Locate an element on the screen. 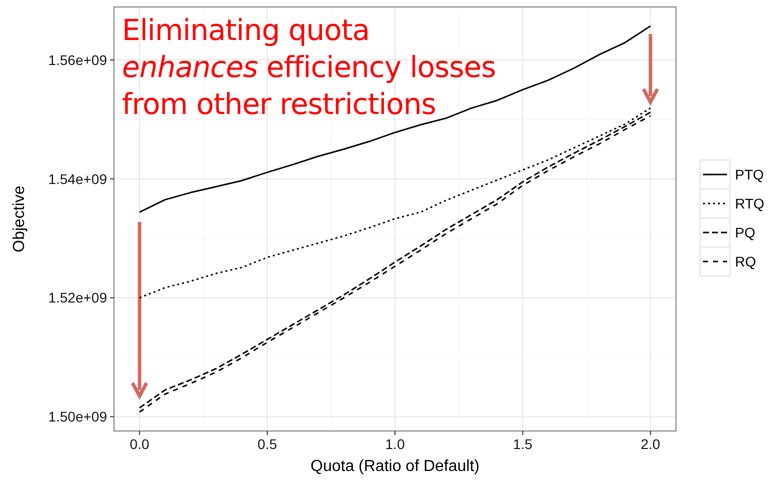  legend-label: PTQ is located at coordinates (749, 174).